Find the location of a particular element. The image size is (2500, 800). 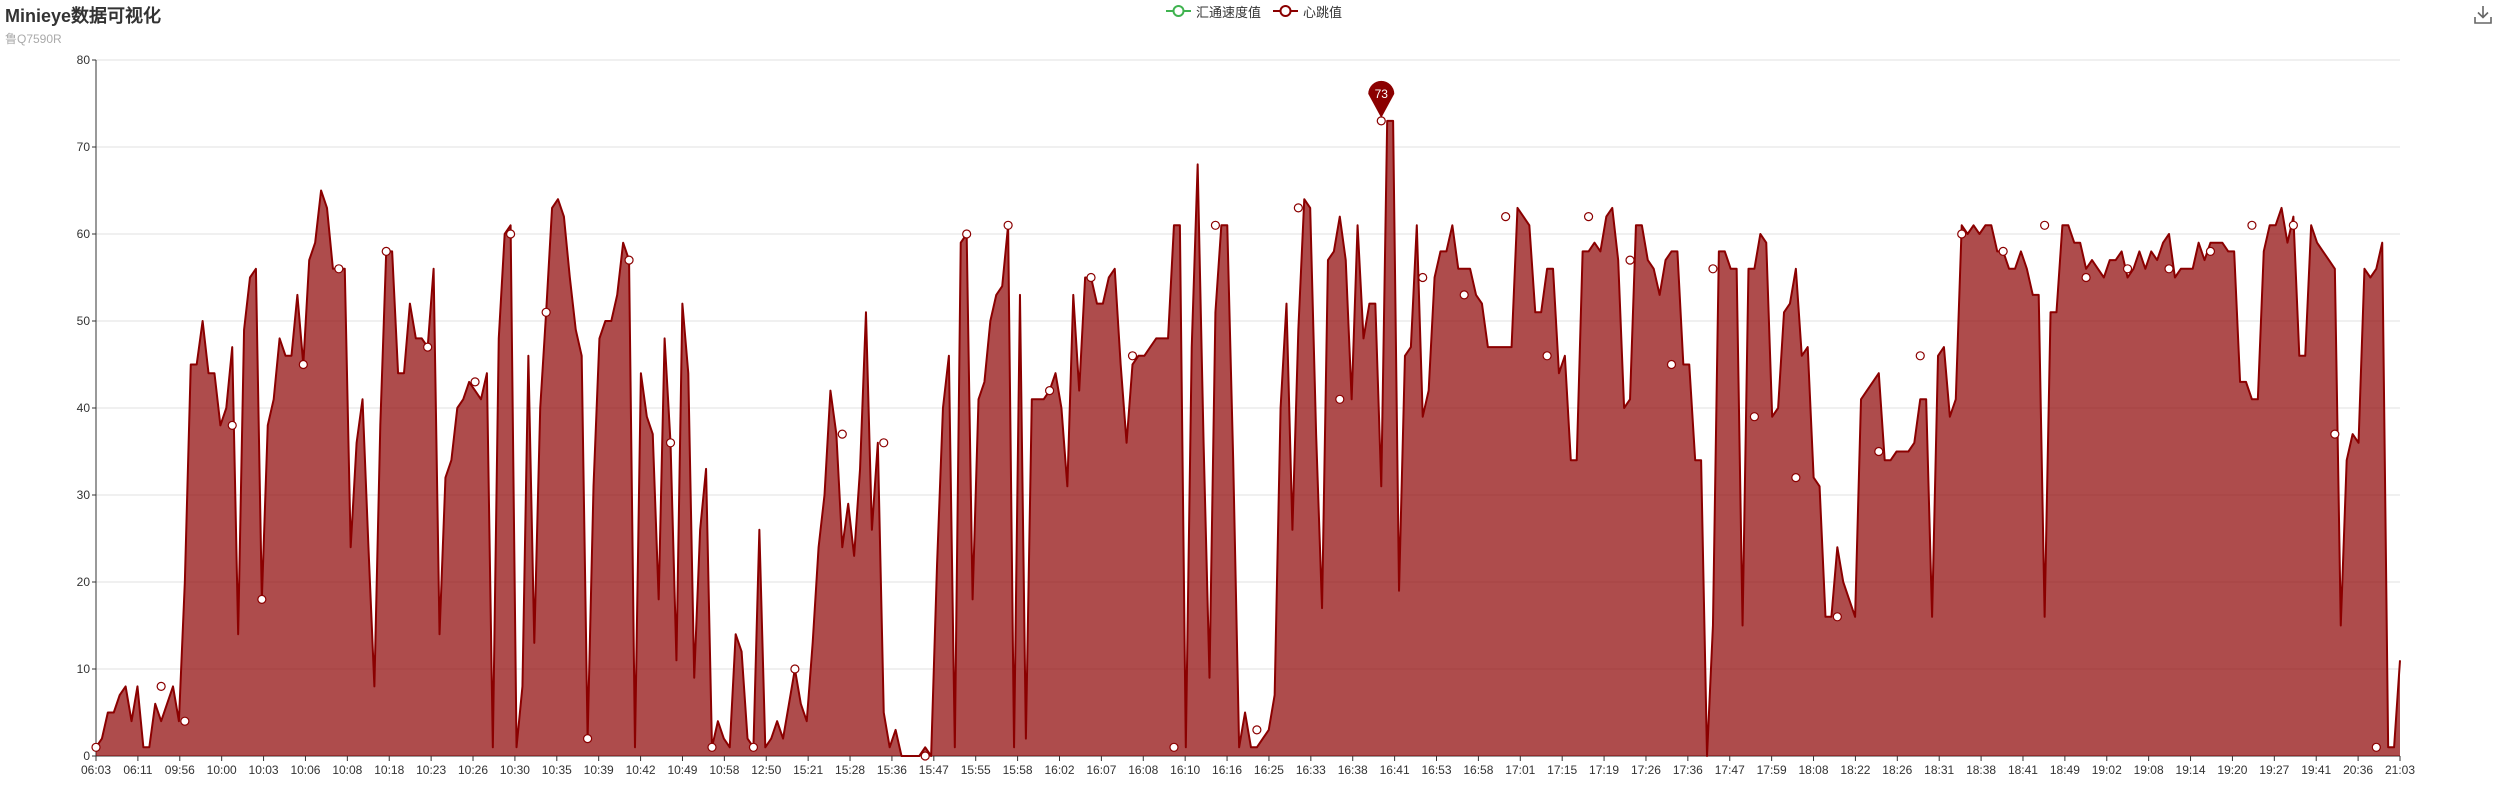

x-tick-label: 19:08 is located at coordinates (2149, 770).